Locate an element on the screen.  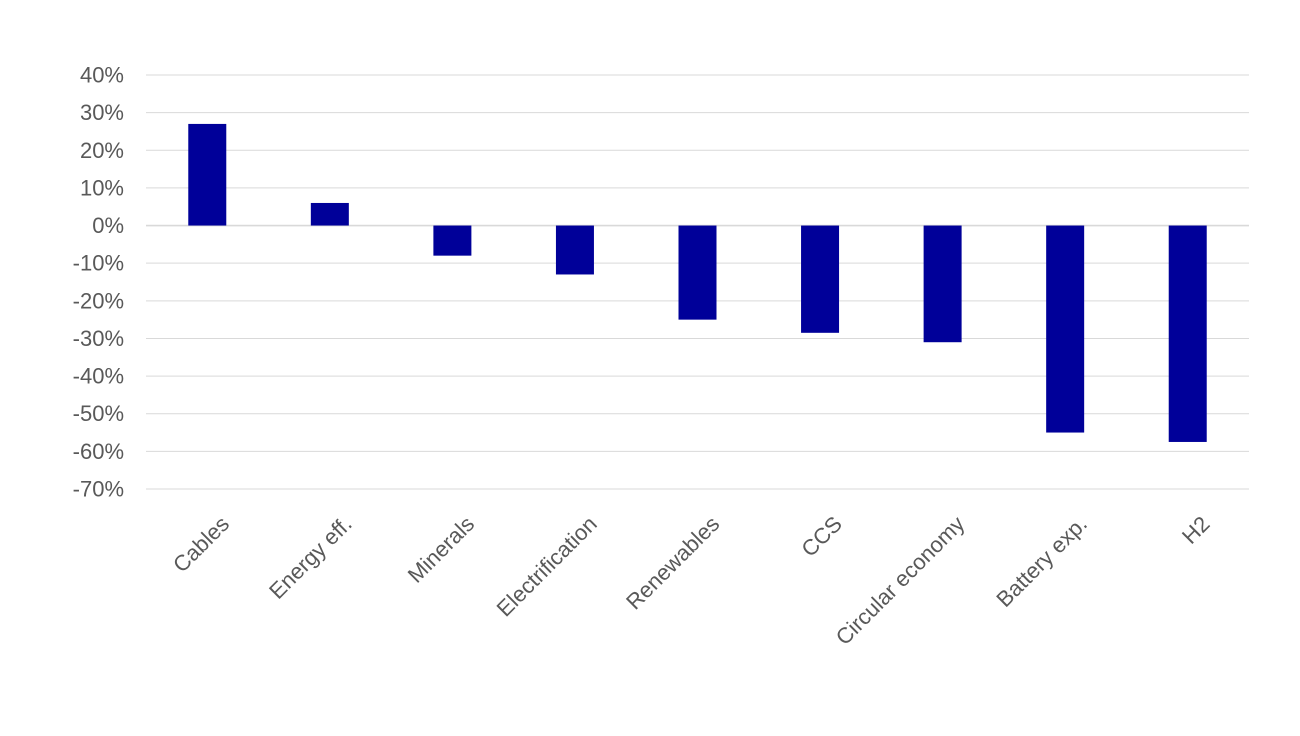
y-tick-label: 0% is located at coordinates (108, 225).